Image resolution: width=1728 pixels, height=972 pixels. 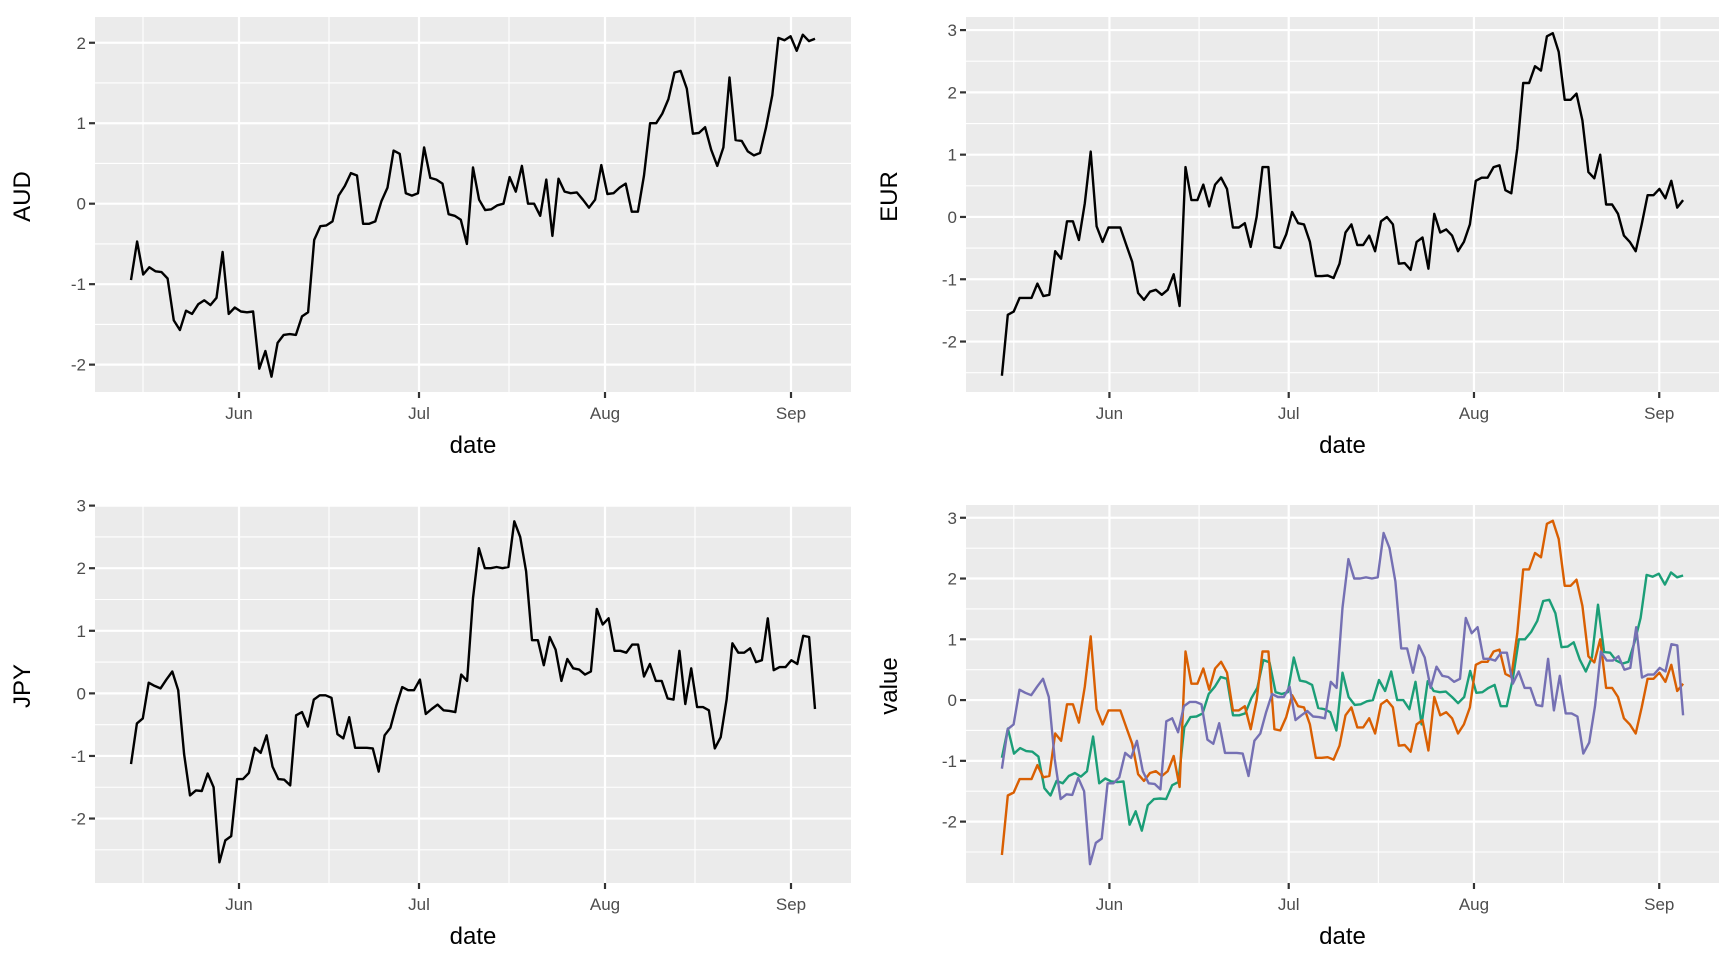 I want to click on y-axis-title: value, so click(x=889, y=685).